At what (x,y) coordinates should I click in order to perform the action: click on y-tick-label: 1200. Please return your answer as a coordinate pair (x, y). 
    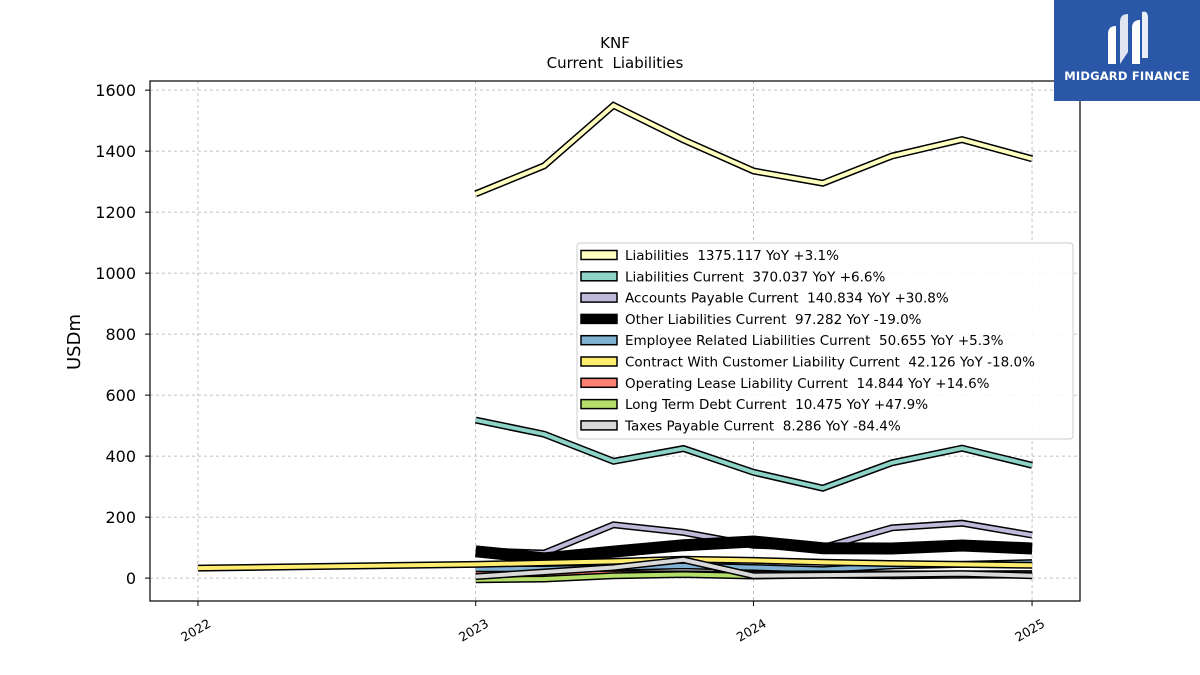
    Looking at the image, I should click on (115, 212).